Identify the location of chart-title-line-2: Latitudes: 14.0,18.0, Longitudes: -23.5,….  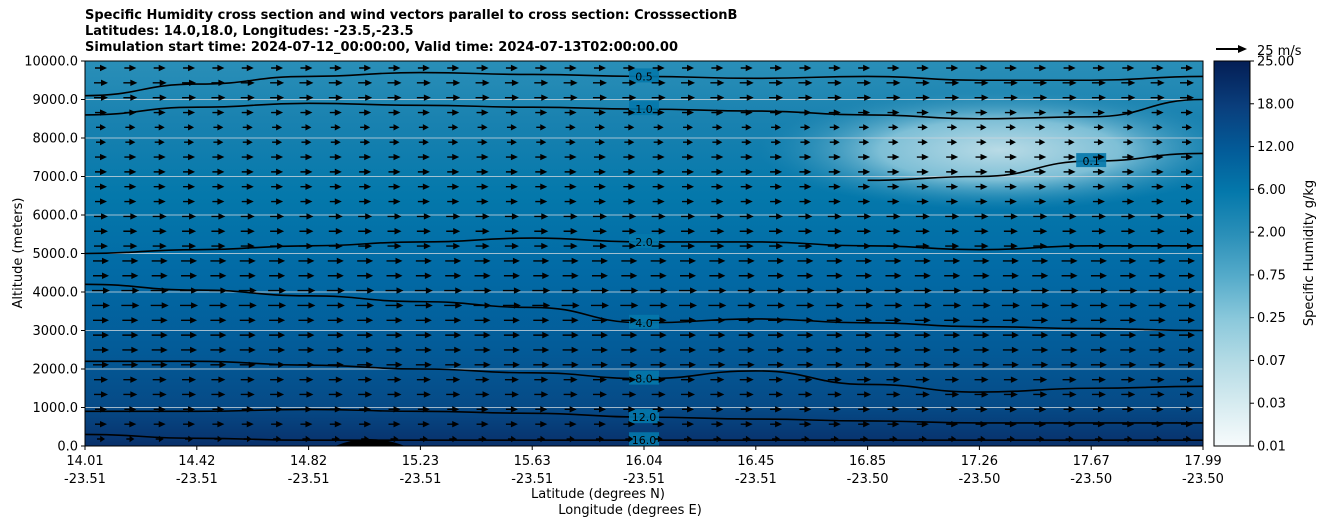
(249, 31).